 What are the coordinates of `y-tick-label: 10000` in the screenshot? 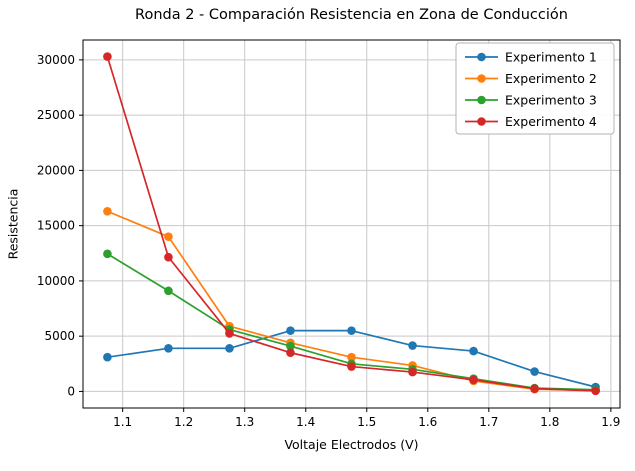 It's located at (56, 281).